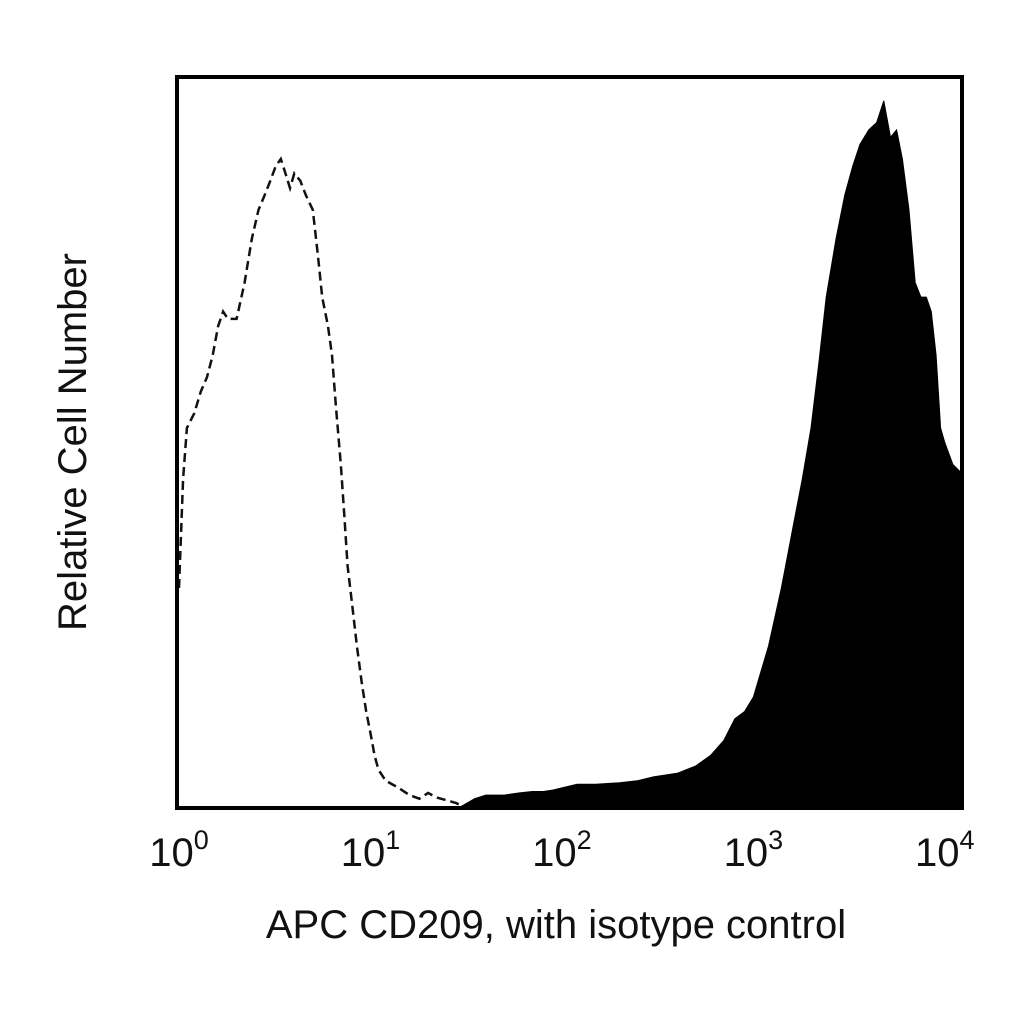 The width and height of the screenshot is (1024, 1024). I want to click on x-tick-label-2: 10², so click(562, 850).